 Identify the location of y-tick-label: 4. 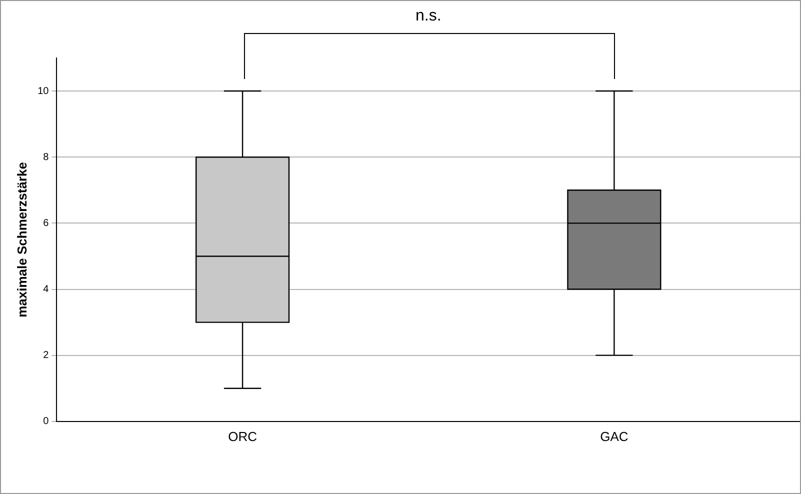
(46, 290).